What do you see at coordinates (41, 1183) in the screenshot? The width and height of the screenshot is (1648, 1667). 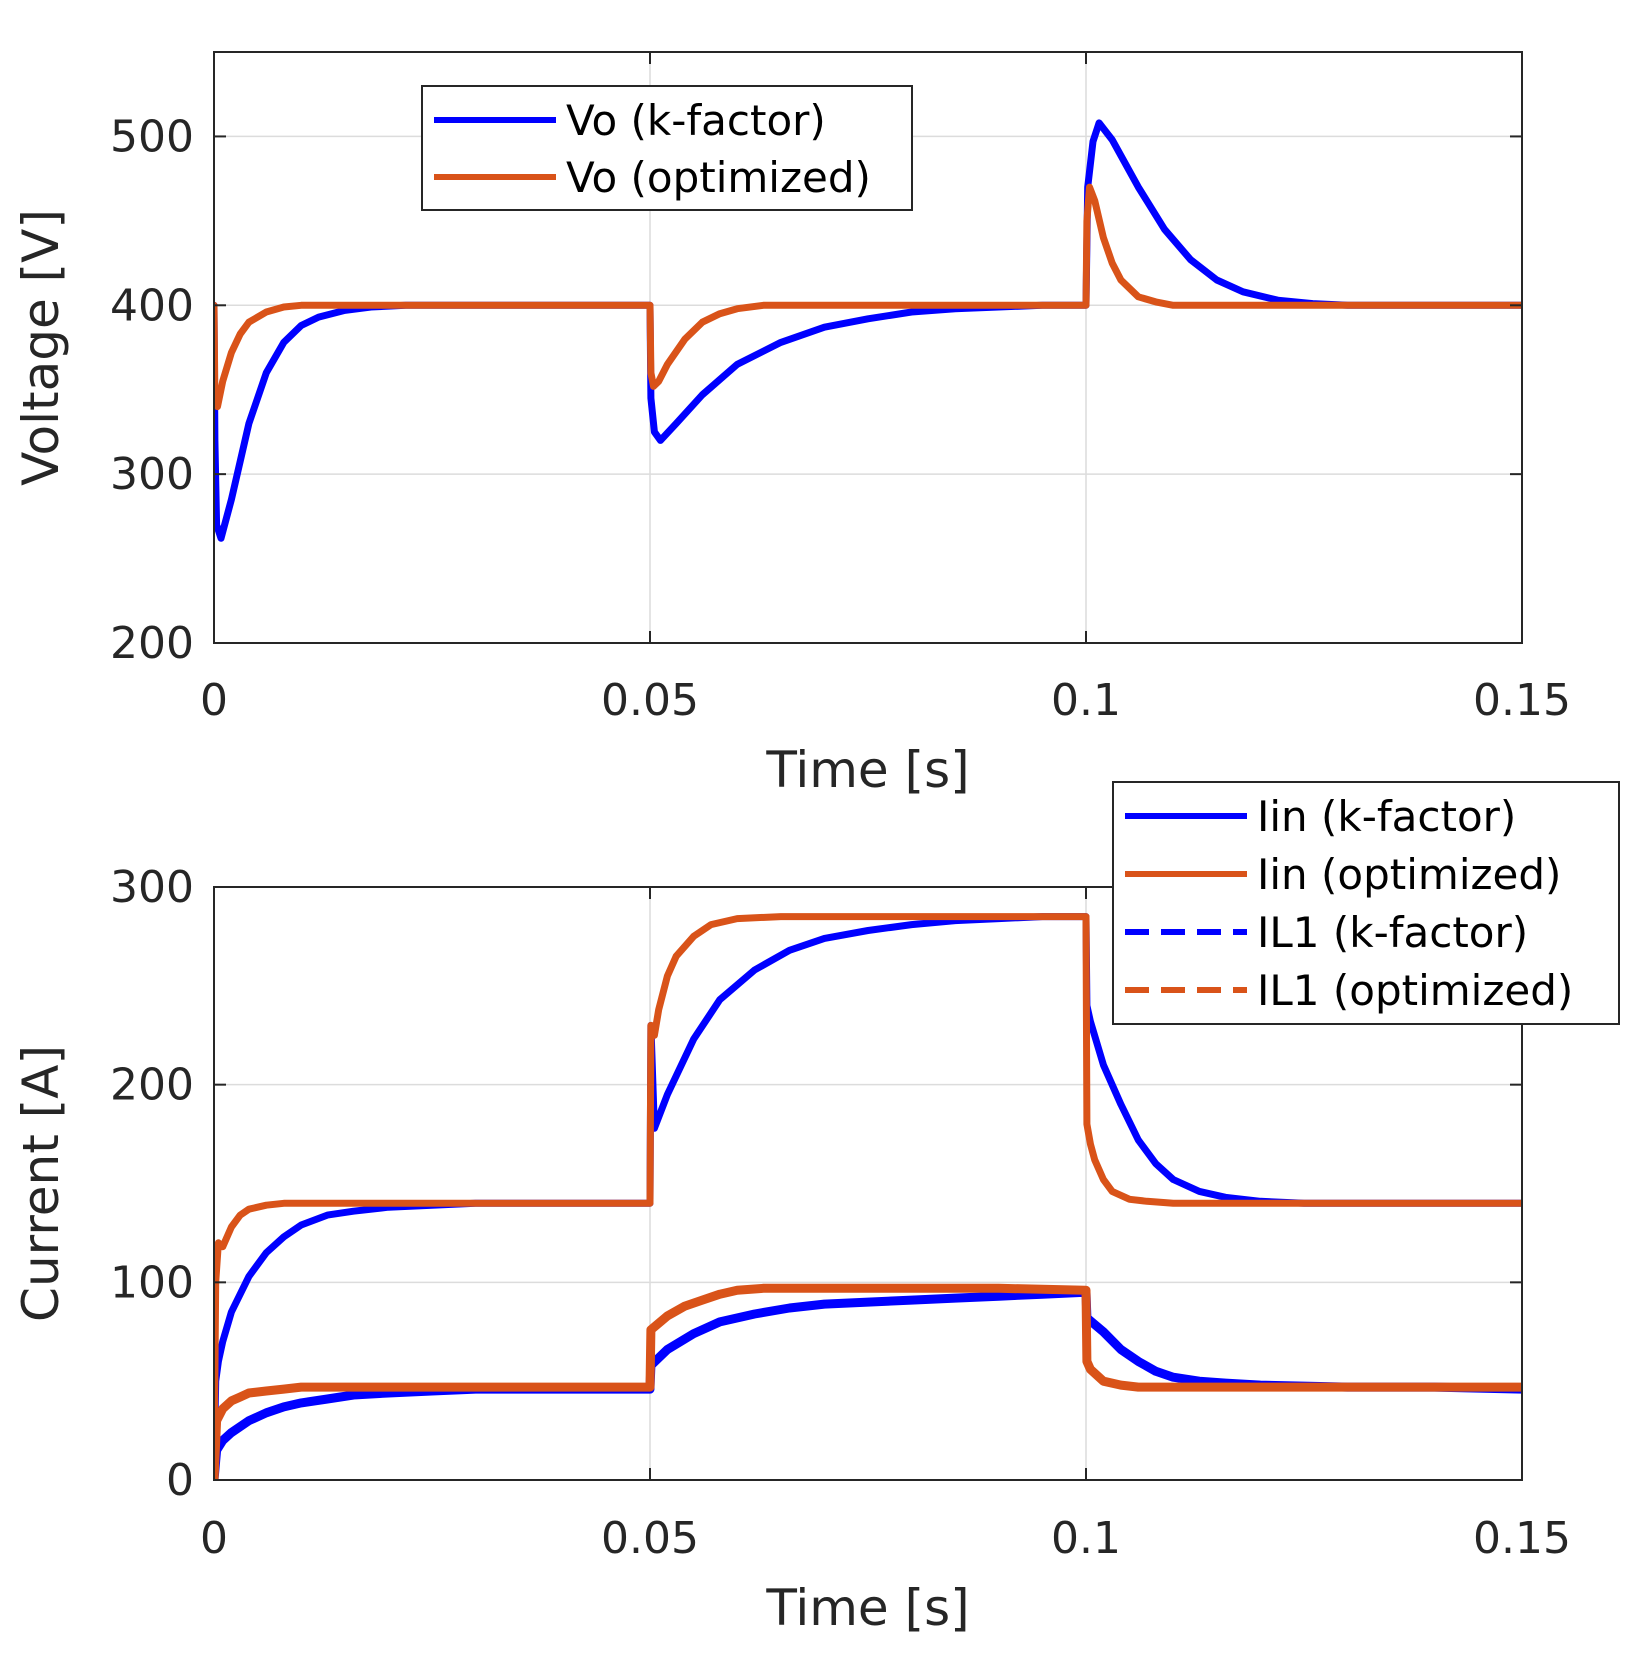 I see `current-y-axis-label: Current [A]` at bounding box center [41, 1183].